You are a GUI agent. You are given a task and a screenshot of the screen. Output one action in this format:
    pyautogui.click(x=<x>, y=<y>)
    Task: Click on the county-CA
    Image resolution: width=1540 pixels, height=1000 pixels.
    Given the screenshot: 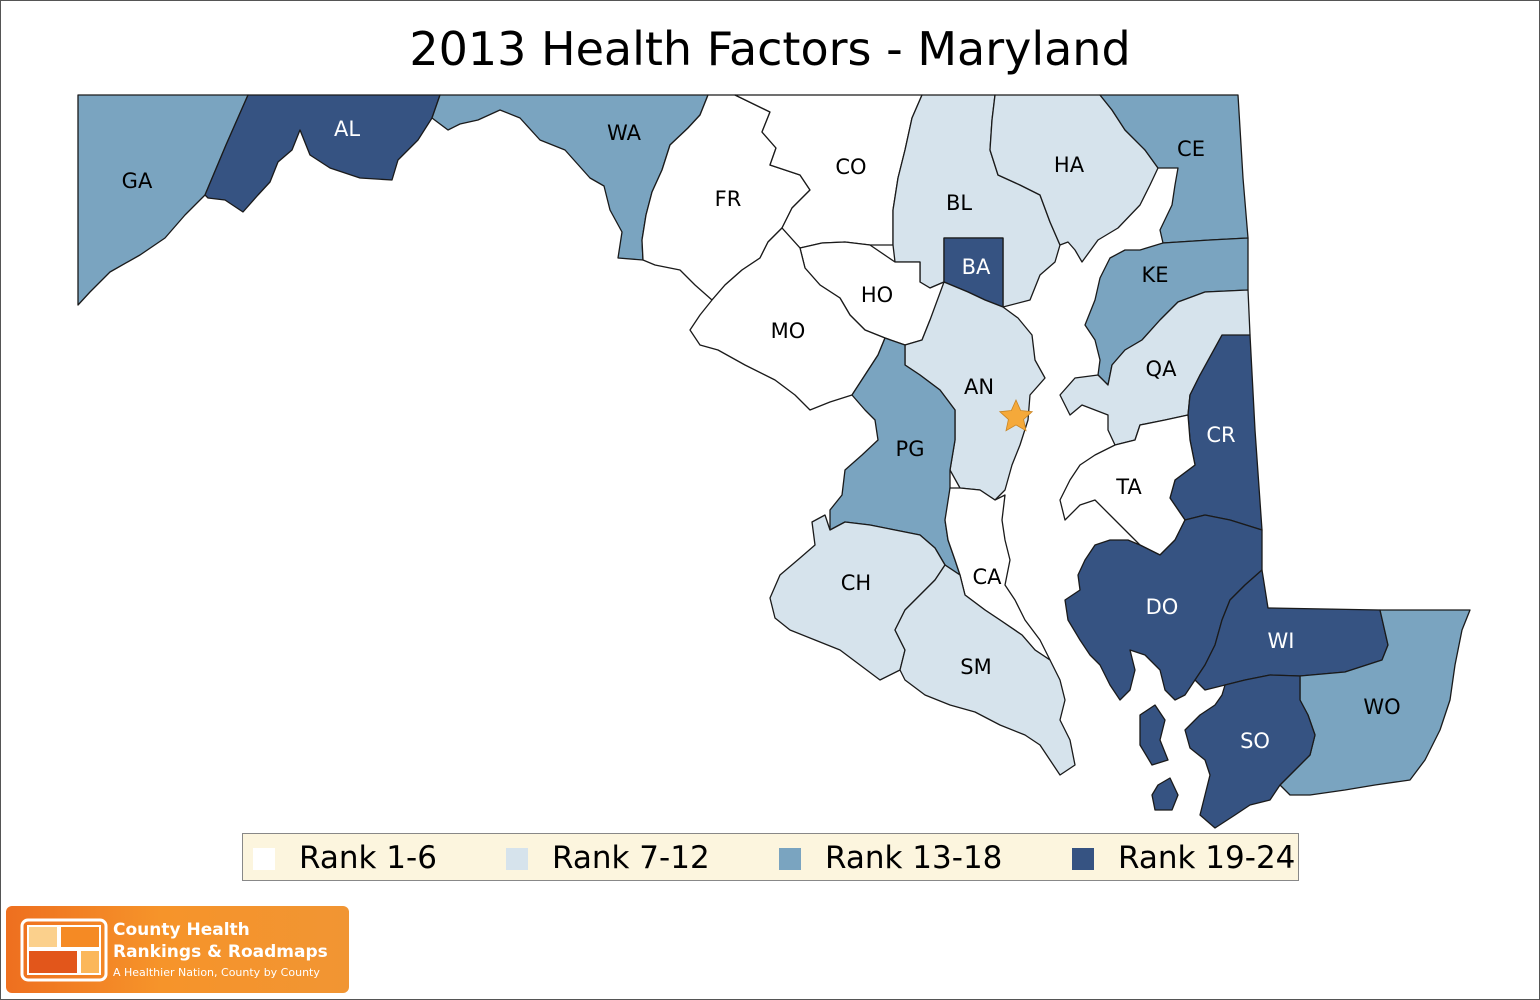 What is the action you would take?
    pyautogui.click(x=997, y=574)
    